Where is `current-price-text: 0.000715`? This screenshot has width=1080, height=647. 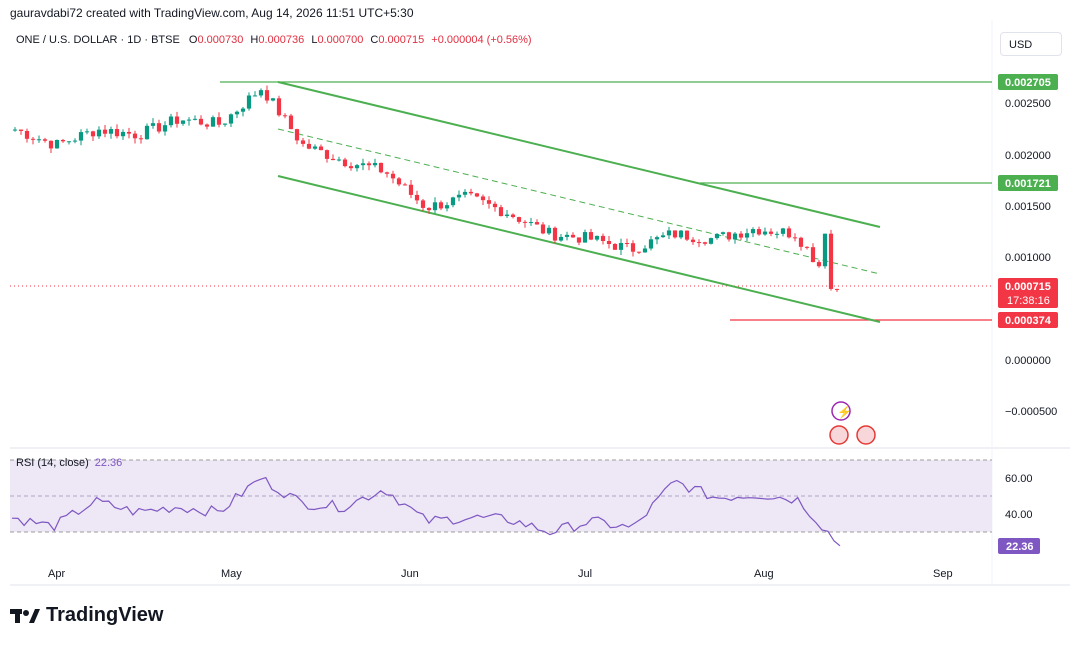 current-price-text: 0.000715 is located at coordinates (1028, 287).